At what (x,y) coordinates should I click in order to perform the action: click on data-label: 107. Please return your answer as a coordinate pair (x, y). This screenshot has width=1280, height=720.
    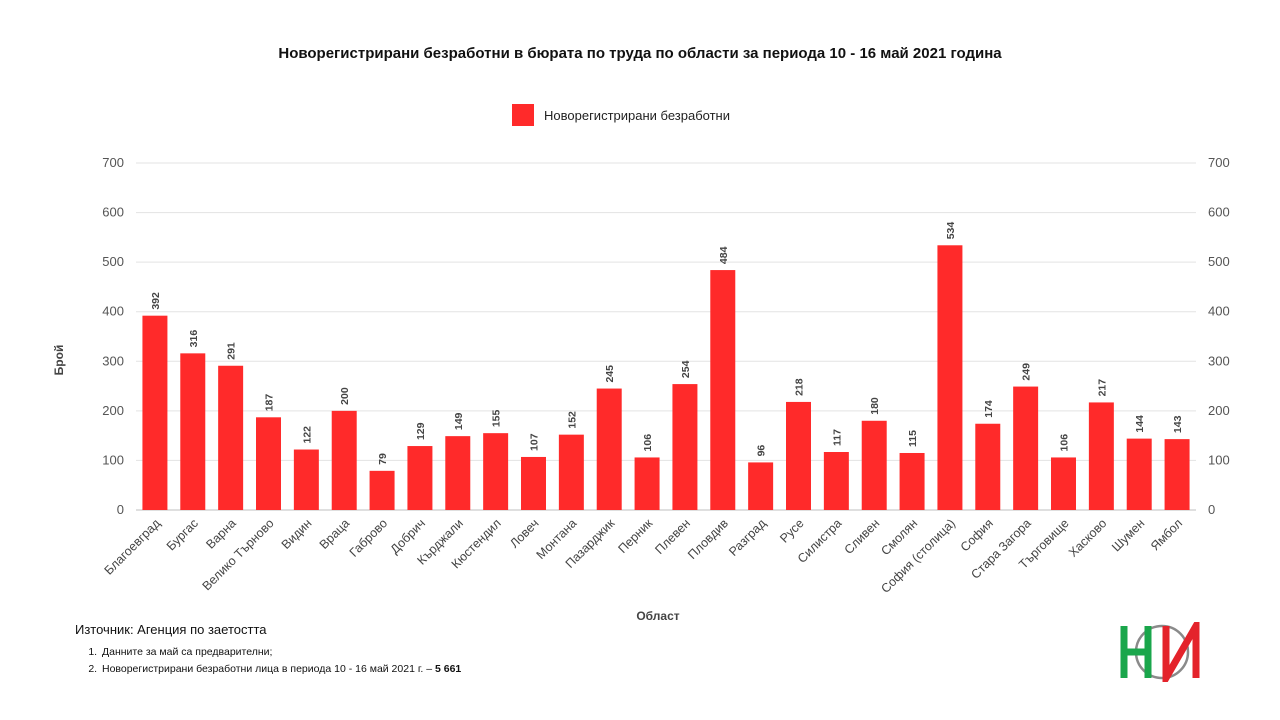
    Looking at the image, I should click on (535, 442).